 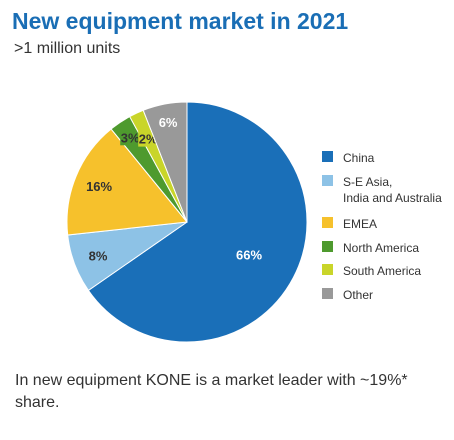 I want to click on pie-slice-emea, so click(x=127, y=182).